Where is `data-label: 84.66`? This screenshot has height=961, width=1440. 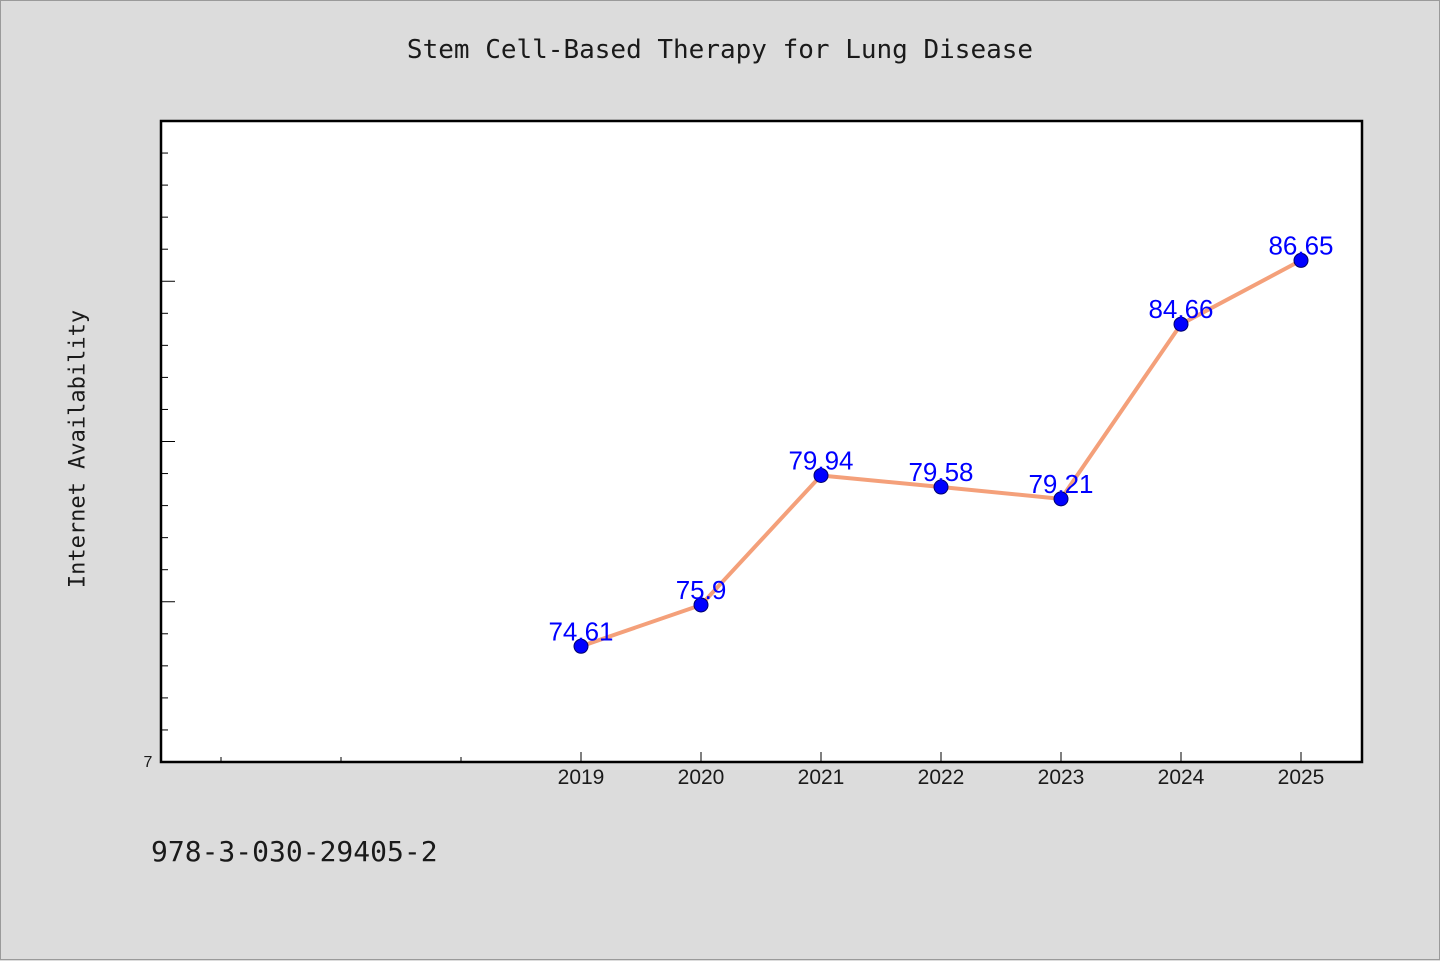 data-label: 84.66 is located at coordinates (1180, 309).